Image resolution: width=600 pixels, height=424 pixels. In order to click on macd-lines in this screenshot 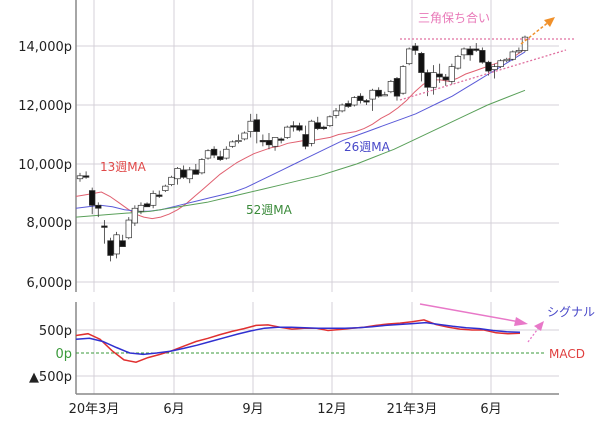, I will do `click(298, 341)`.